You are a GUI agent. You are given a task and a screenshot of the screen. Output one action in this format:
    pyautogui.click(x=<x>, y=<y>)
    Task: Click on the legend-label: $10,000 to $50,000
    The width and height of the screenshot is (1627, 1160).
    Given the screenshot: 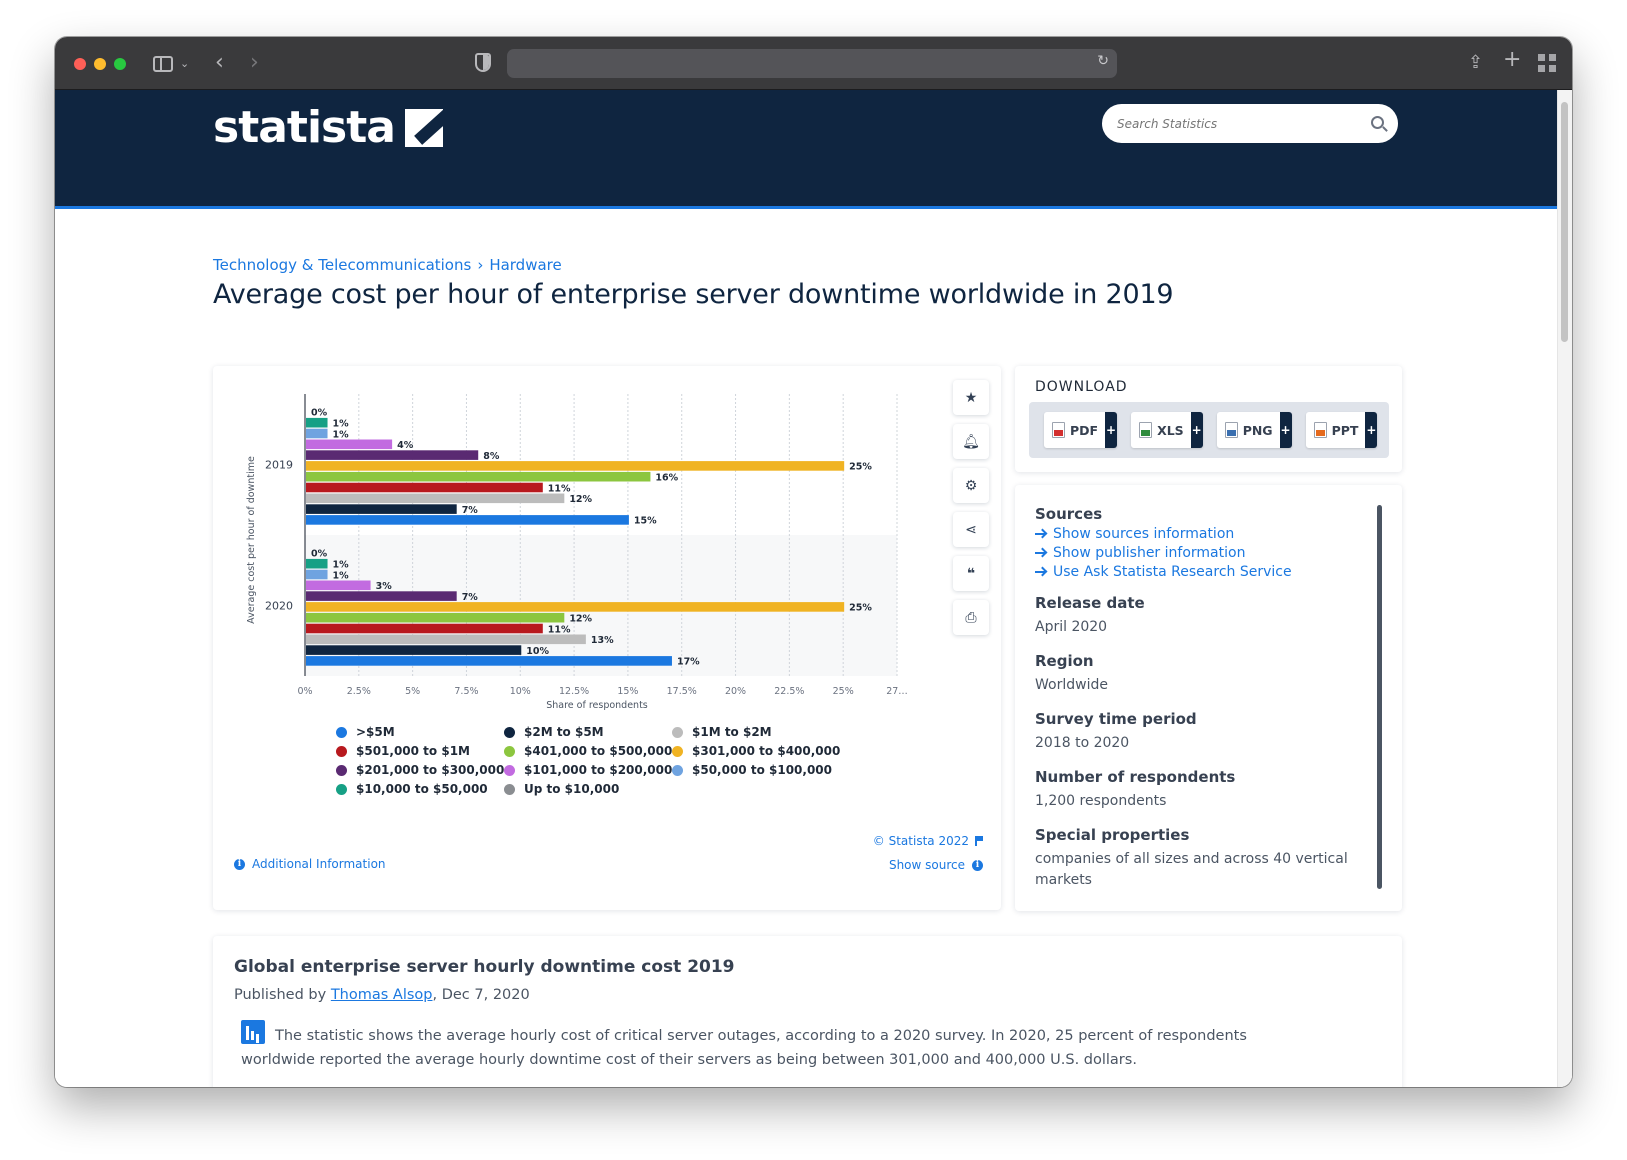 What is the action you would take?
    pyautogui.click(x=422, y=789)
    